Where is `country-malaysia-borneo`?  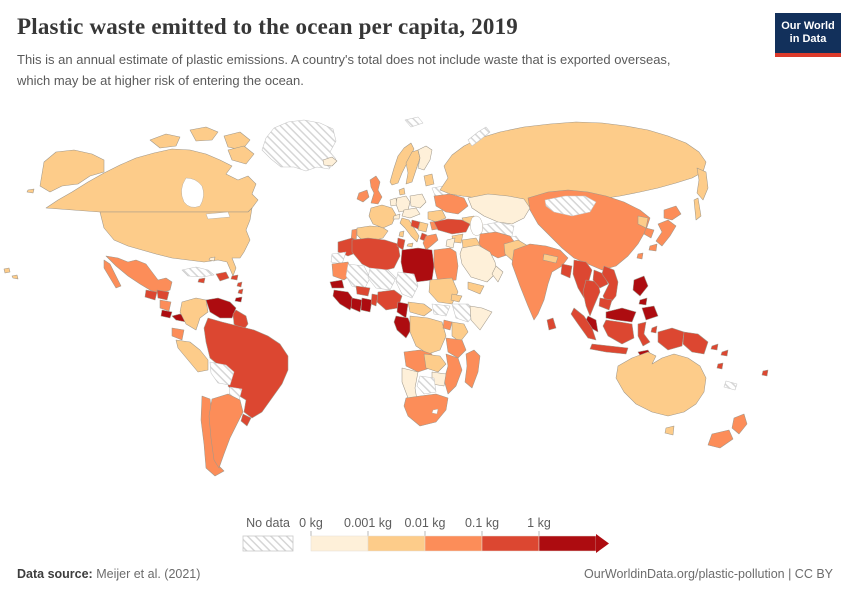 country-malaysia-borneo is located at coordinates (621, 315).